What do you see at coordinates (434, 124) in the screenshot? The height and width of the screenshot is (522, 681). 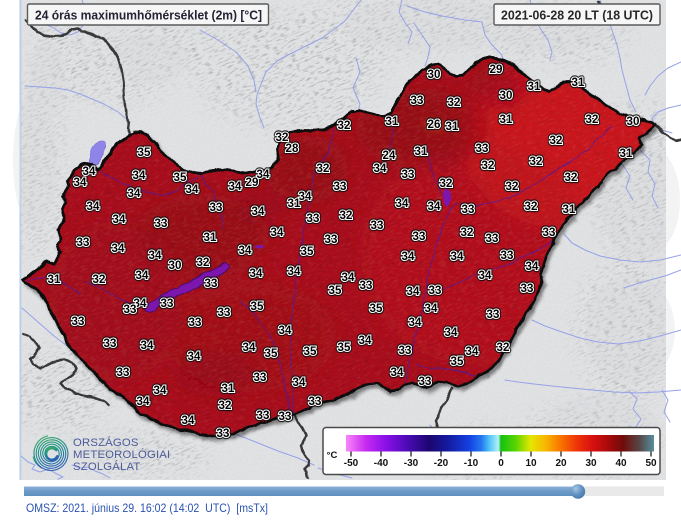 I see `svg-text: 26` at bounding box center [434, 124].